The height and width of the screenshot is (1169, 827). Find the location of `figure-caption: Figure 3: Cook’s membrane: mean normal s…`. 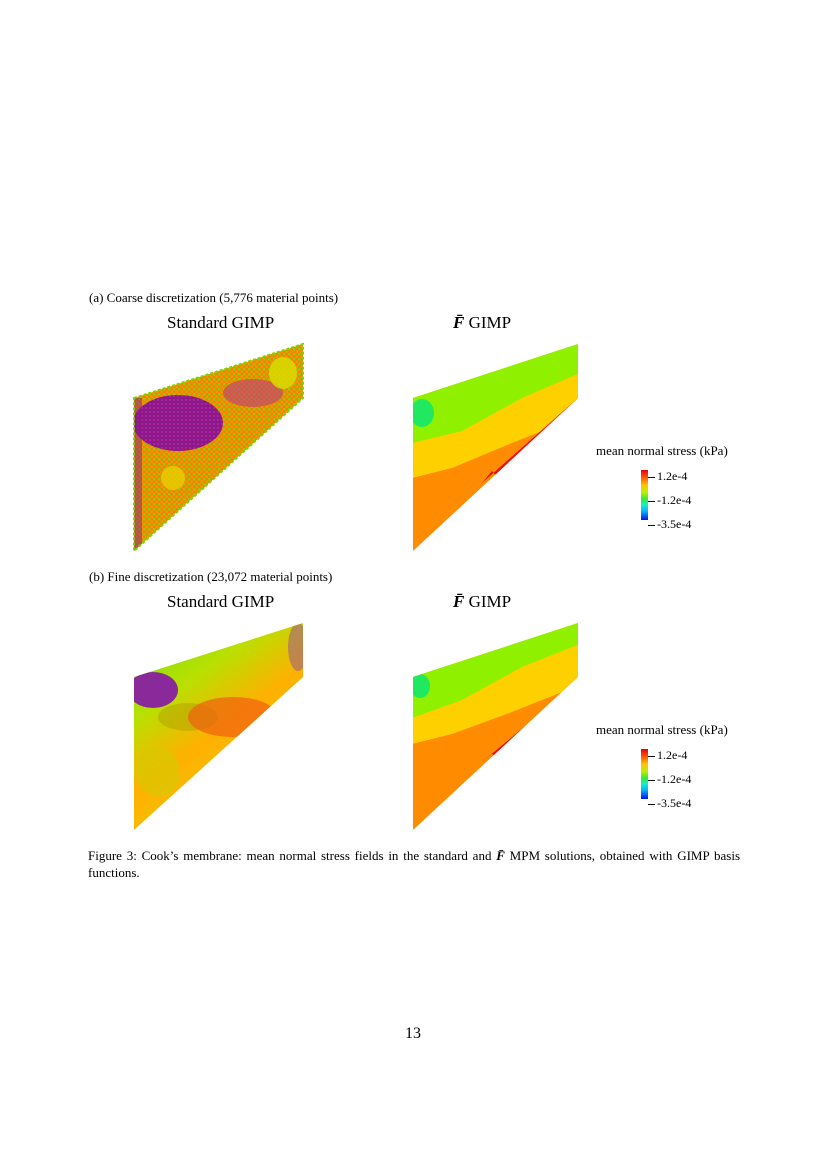

figure-caption: Figure 3: Cook’s membrane: mean normal s… is located at coordinates (414, 864).